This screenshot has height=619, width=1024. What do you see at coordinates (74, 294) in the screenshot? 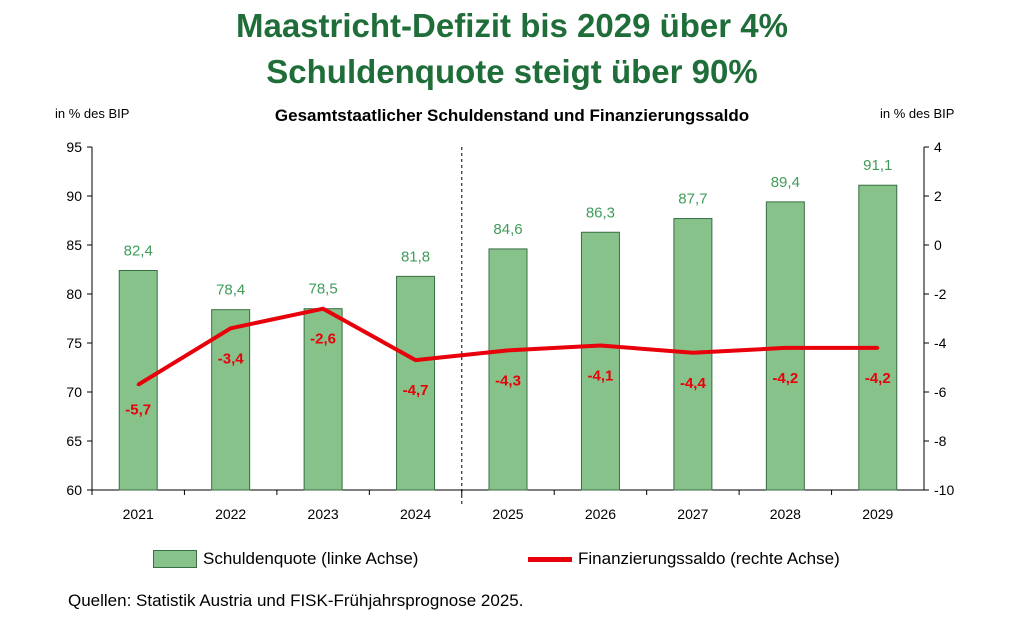
I see `left-tick-label: 80` at bounding box center [74, 294].